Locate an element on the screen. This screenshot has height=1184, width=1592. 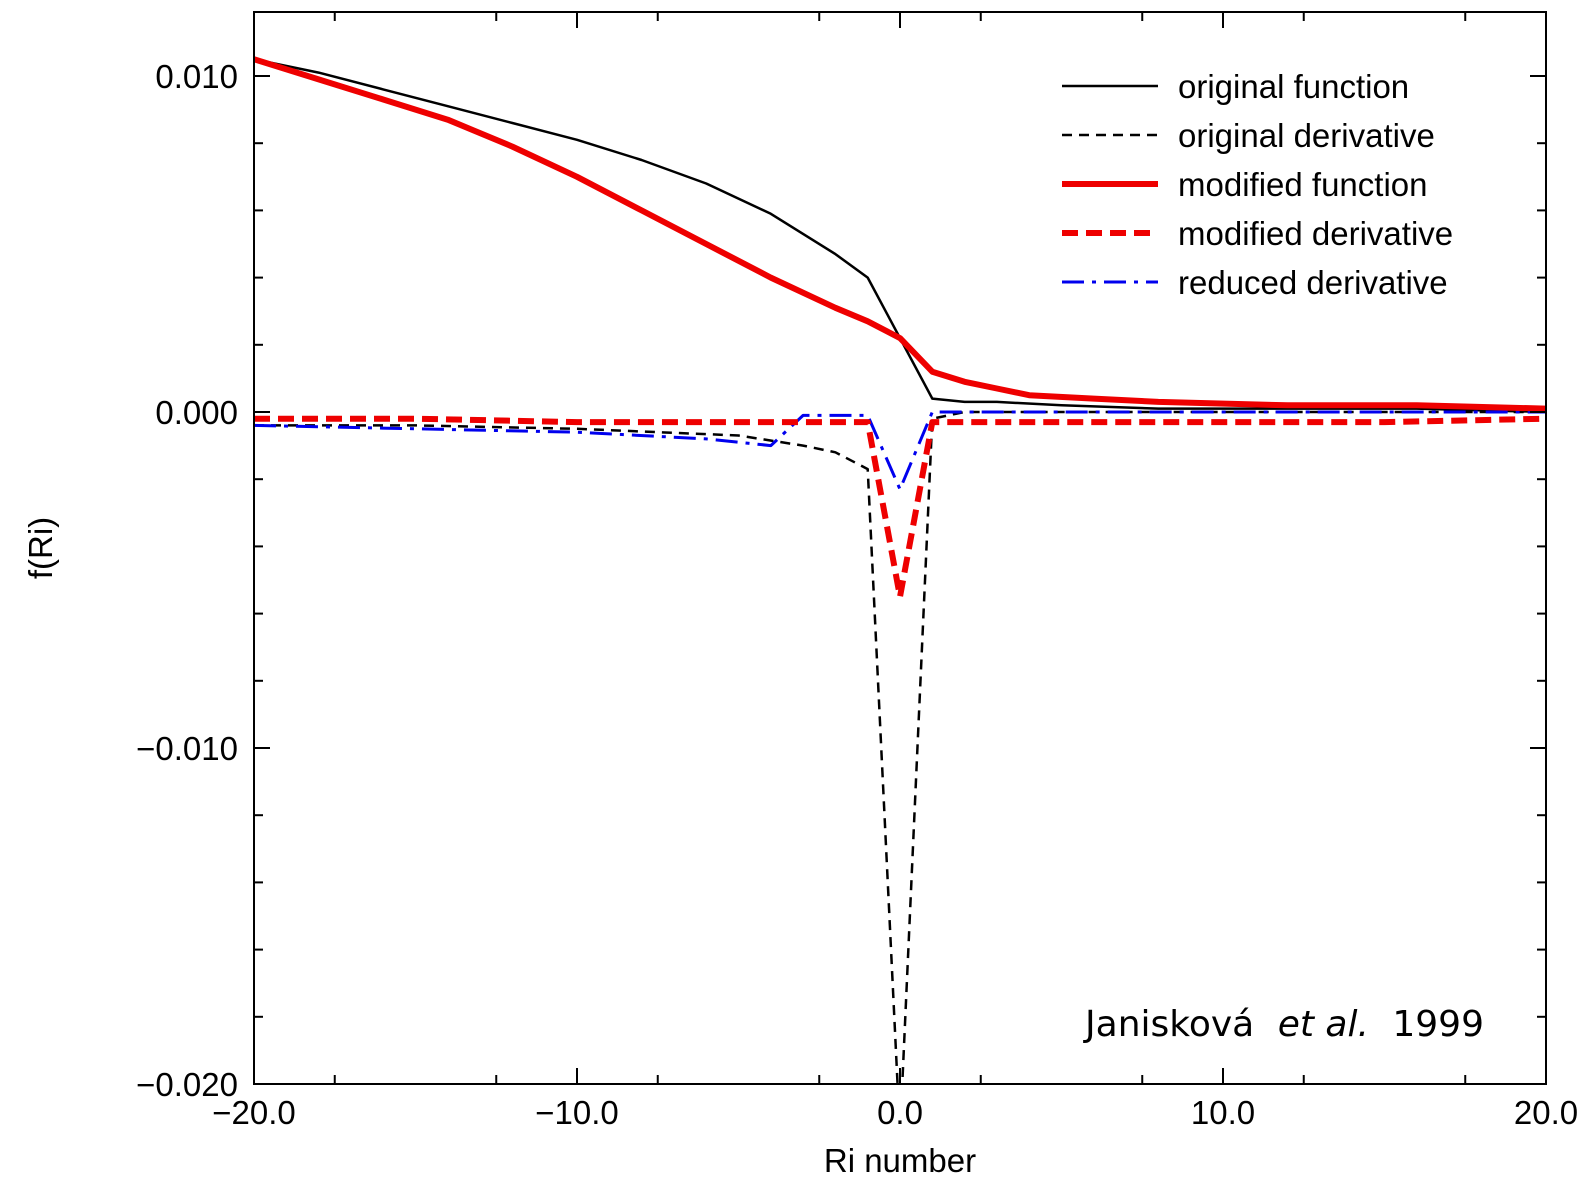
citation-year: 1999 is located at coordinates (1438, 1024).